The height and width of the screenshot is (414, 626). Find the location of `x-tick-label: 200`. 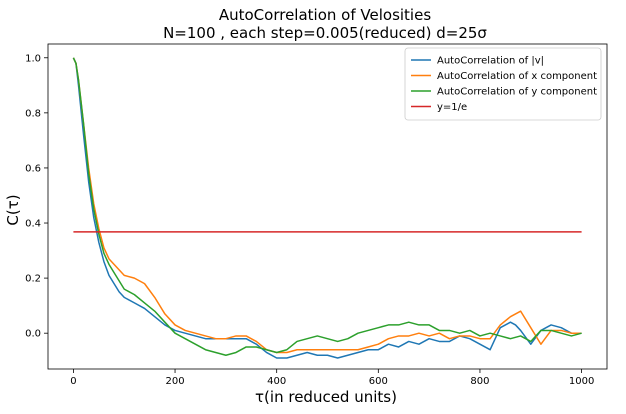

x-tick-label: 200 is located at coordinates (174, 381).